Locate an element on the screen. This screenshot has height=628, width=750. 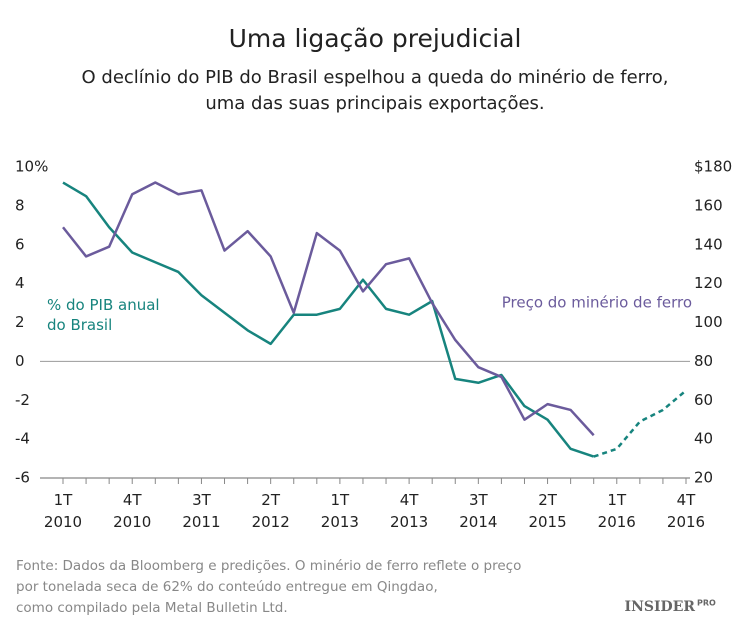
y2-tick-label: 20 is located at coordinates (703, 478).